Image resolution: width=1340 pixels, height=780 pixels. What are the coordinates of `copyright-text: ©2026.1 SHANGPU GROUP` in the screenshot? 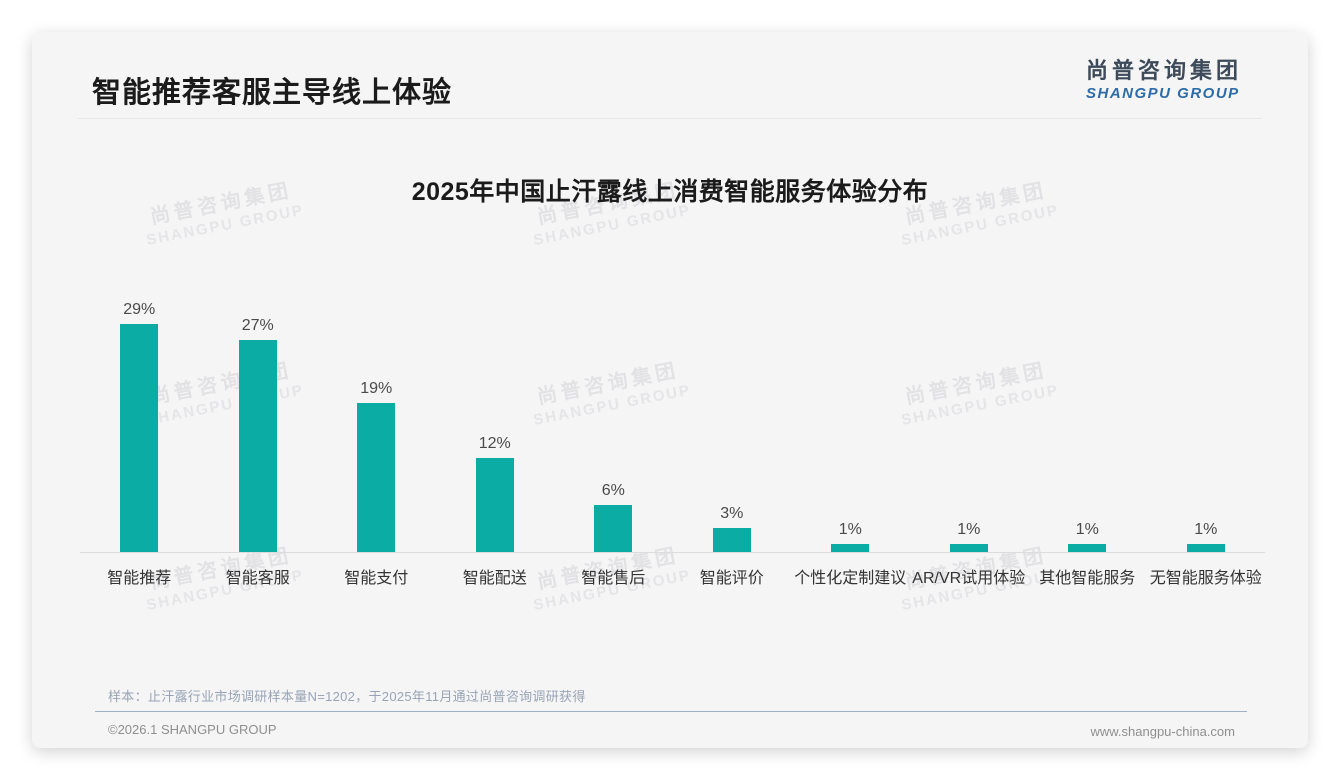 It's located at (192, 729).